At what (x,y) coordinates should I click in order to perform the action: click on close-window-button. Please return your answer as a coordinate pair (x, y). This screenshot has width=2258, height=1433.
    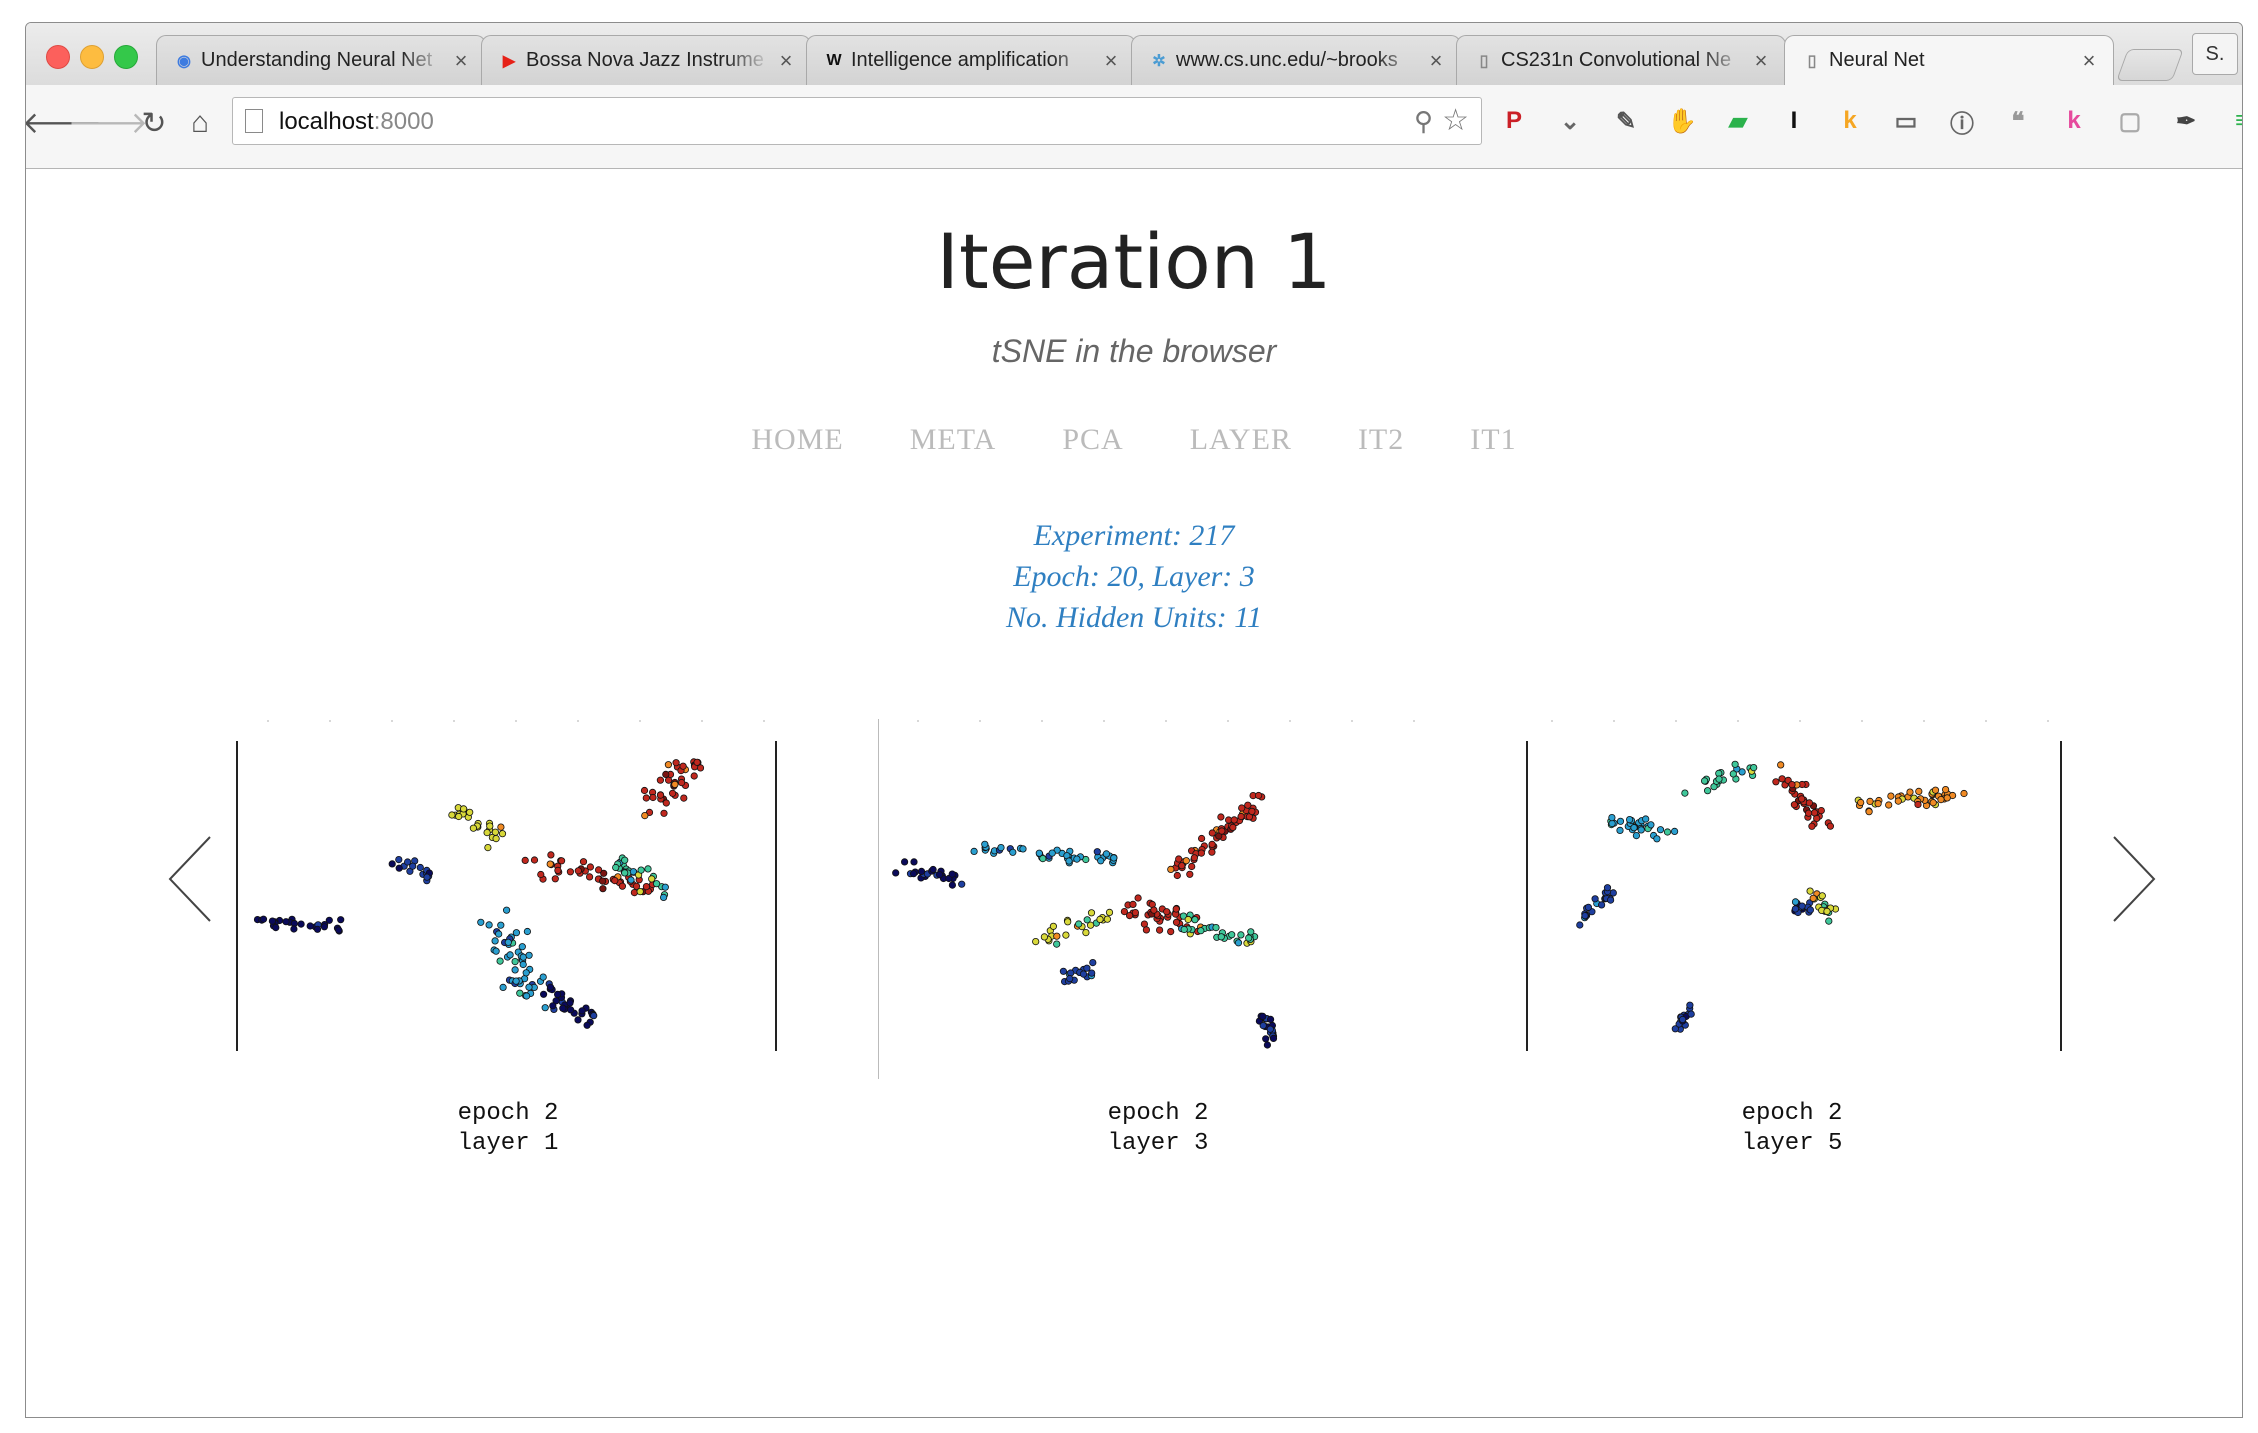
    Looking at the image, I should click on (58, 57).